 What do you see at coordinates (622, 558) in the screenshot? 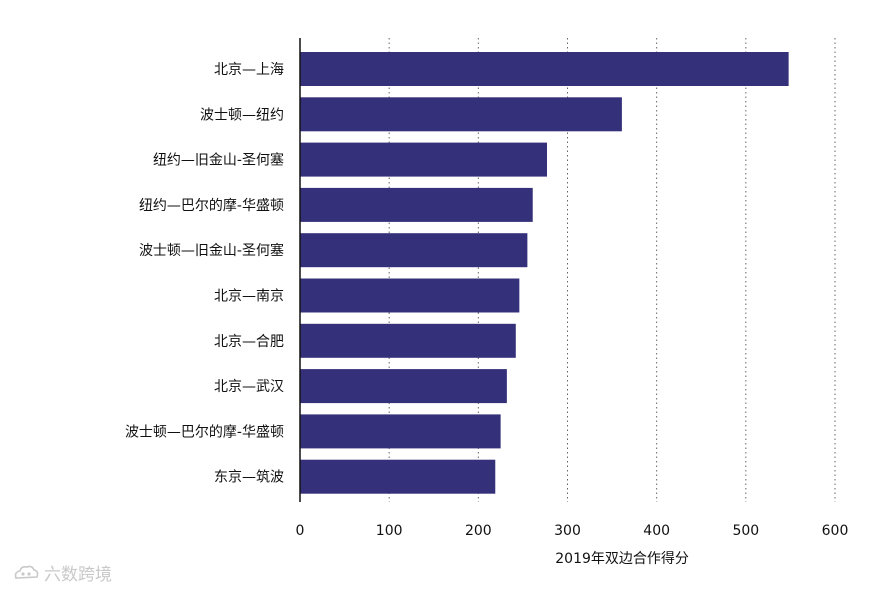
I see `x-axis-title: 2019年双边合作得分` at bounding box center [622, 558].